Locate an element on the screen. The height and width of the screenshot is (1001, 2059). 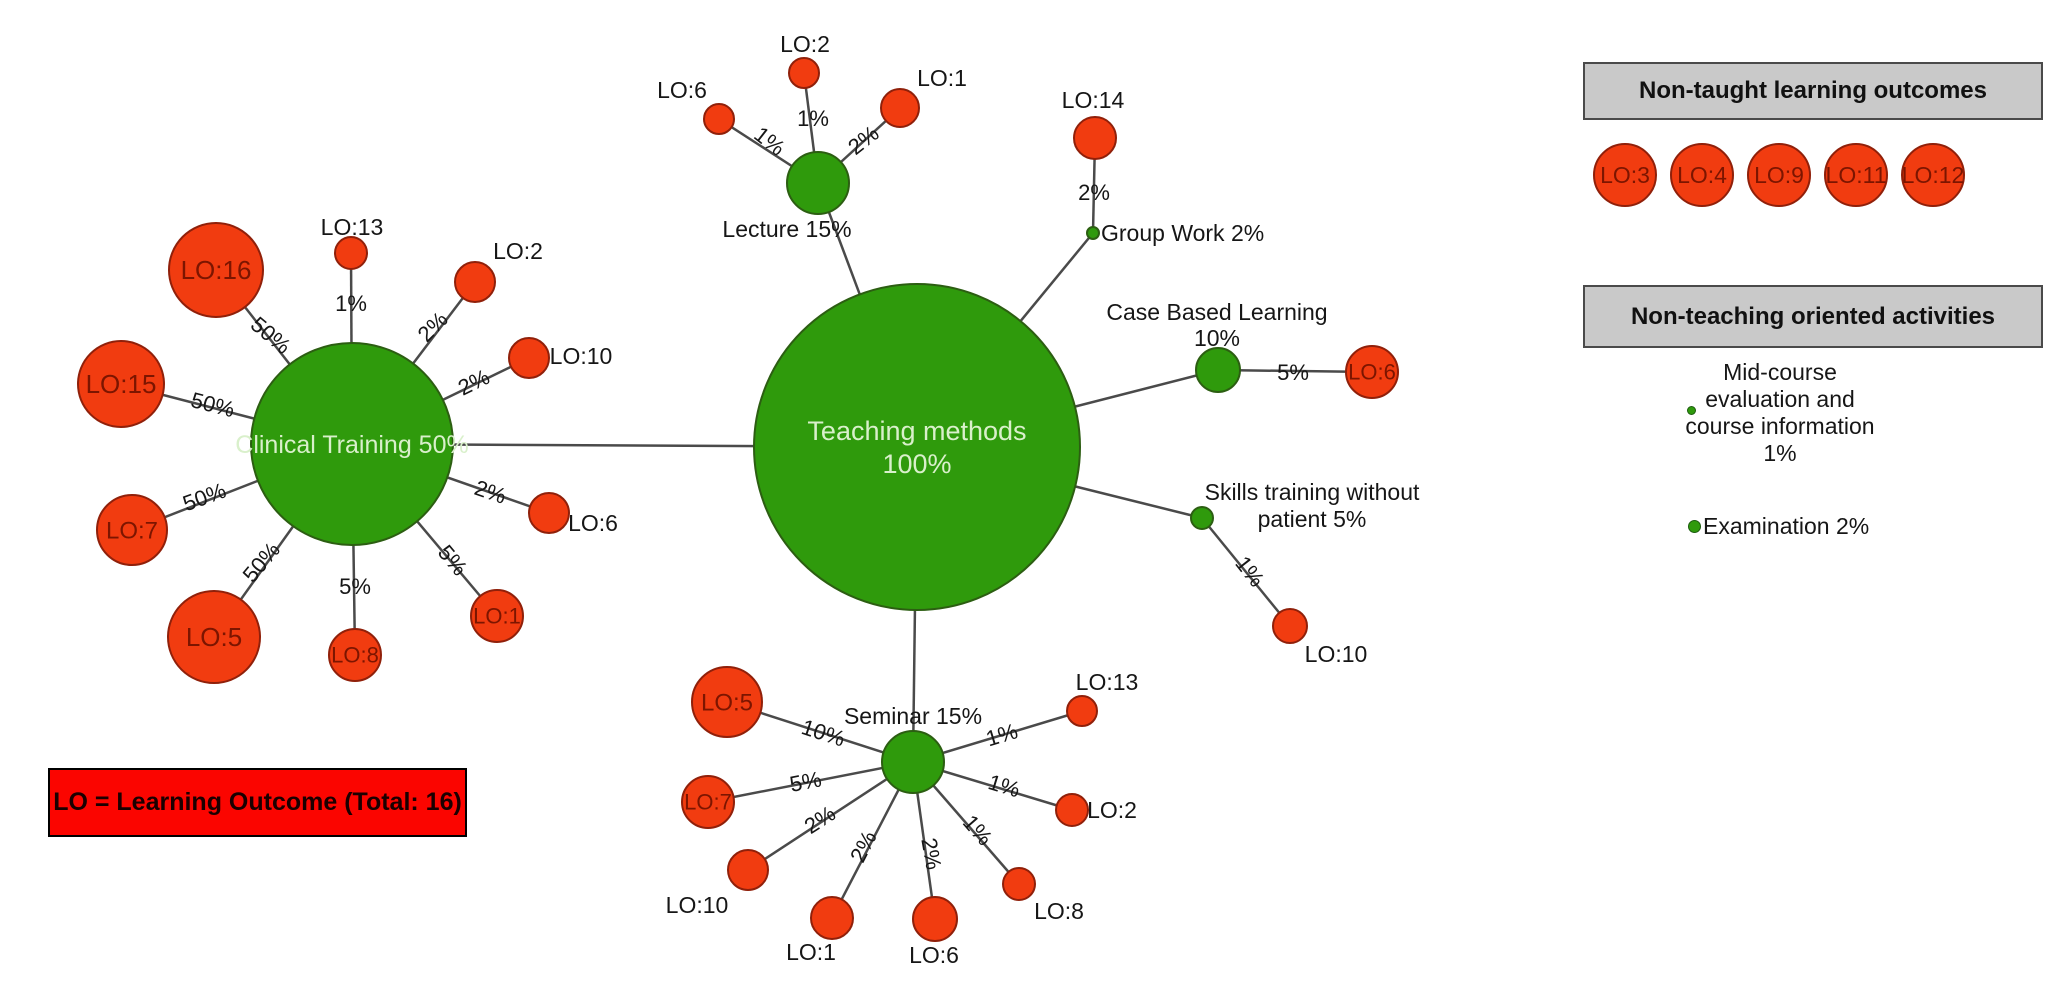
legend-non-taught-header: Non-taught learning outcomes is located at coordinates (1813, 91).